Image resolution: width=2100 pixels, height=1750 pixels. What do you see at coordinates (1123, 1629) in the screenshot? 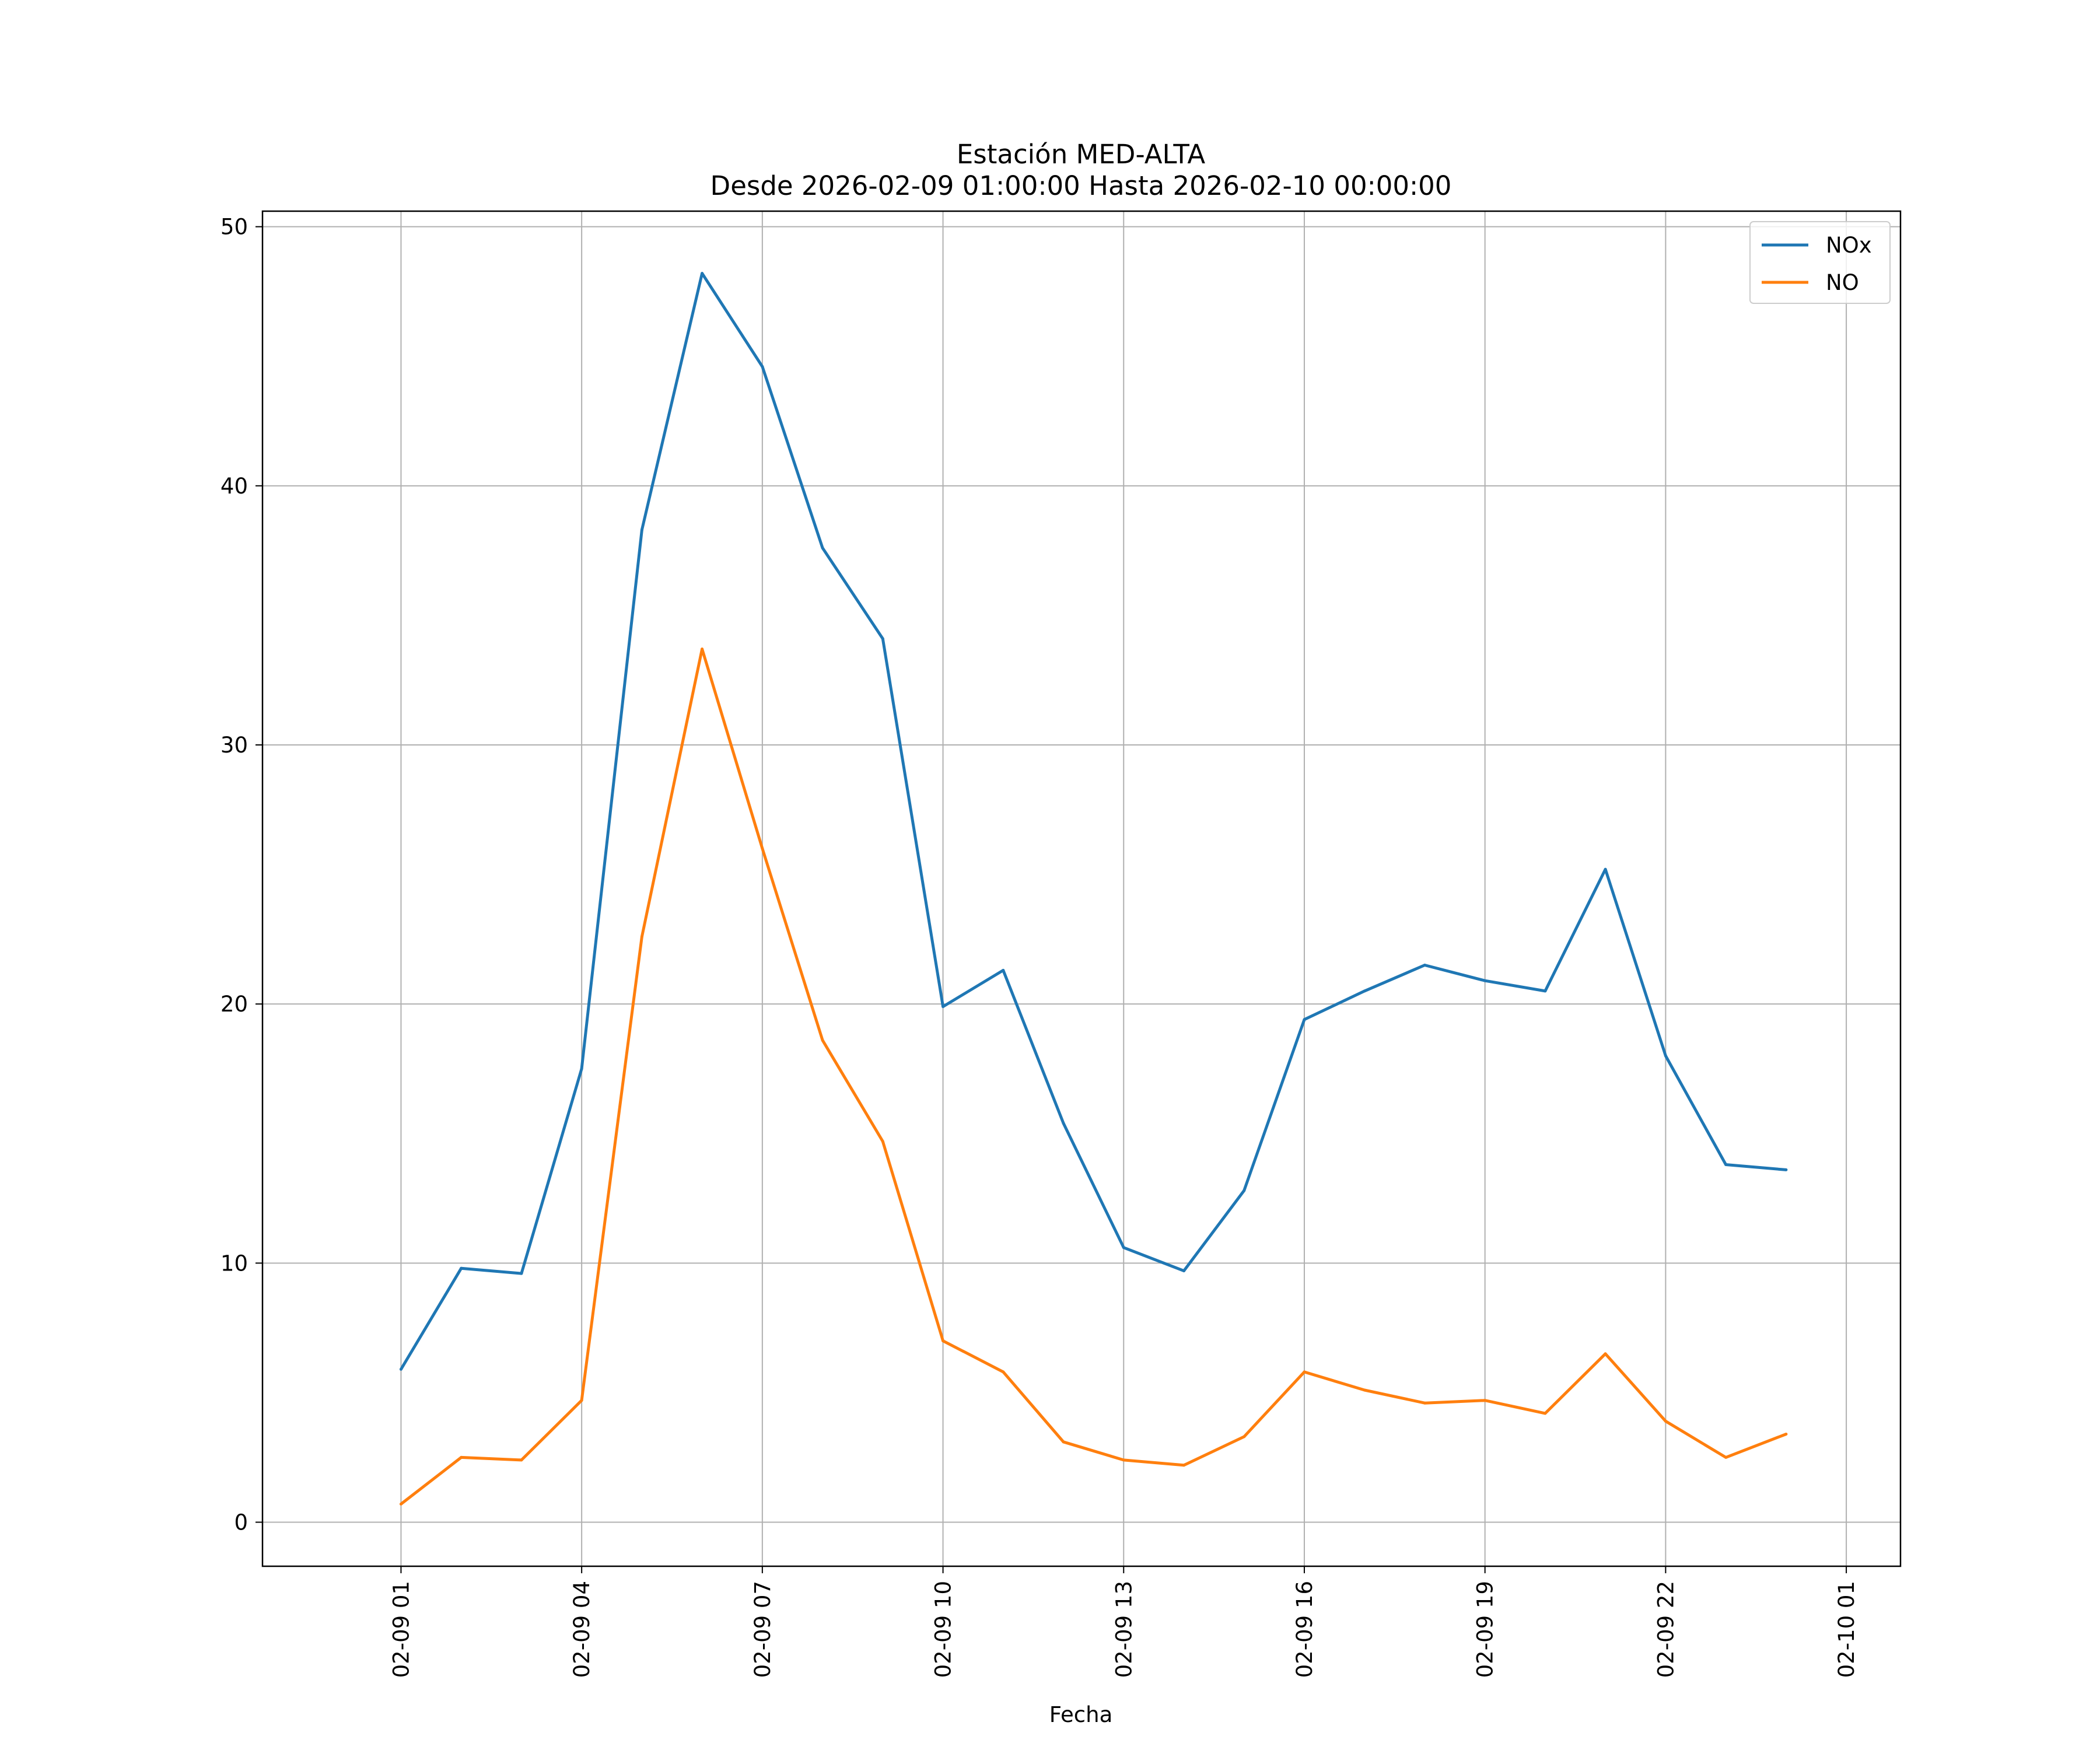
I see `x-tick-label: 02-09 13` at bounding box center [1123, 1629].